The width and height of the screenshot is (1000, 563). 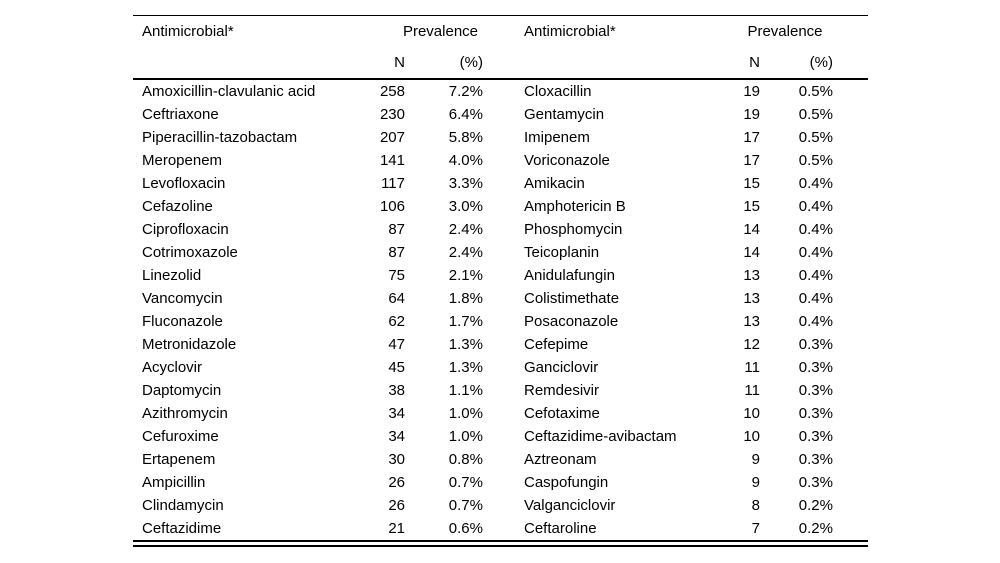 What do you see at coordinates (570, 31) in the screenshot?
I see `column-header-antimicrobial-right: Antimicrobial*` at bounding box center [570, 31].